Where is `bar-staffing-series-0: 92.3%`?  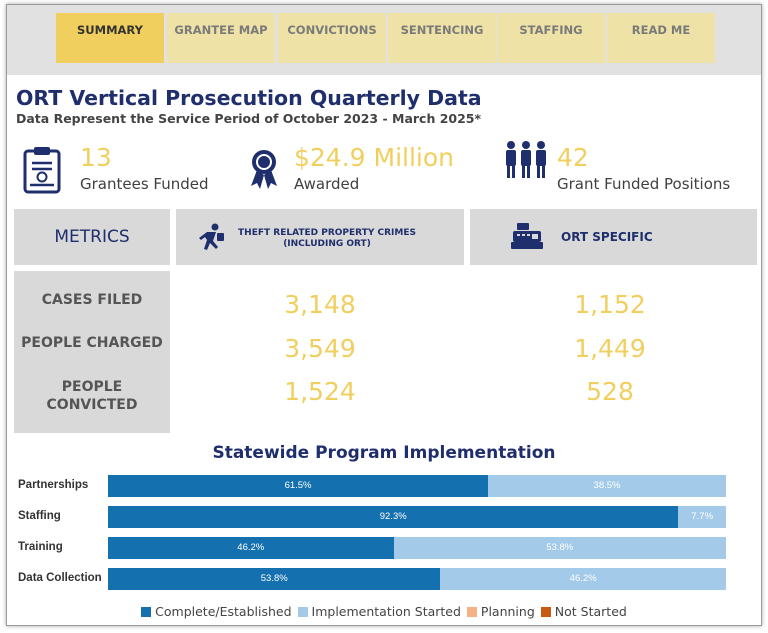 bar-staffing-series-0: 92.3% is located at coordinates (393, 517).